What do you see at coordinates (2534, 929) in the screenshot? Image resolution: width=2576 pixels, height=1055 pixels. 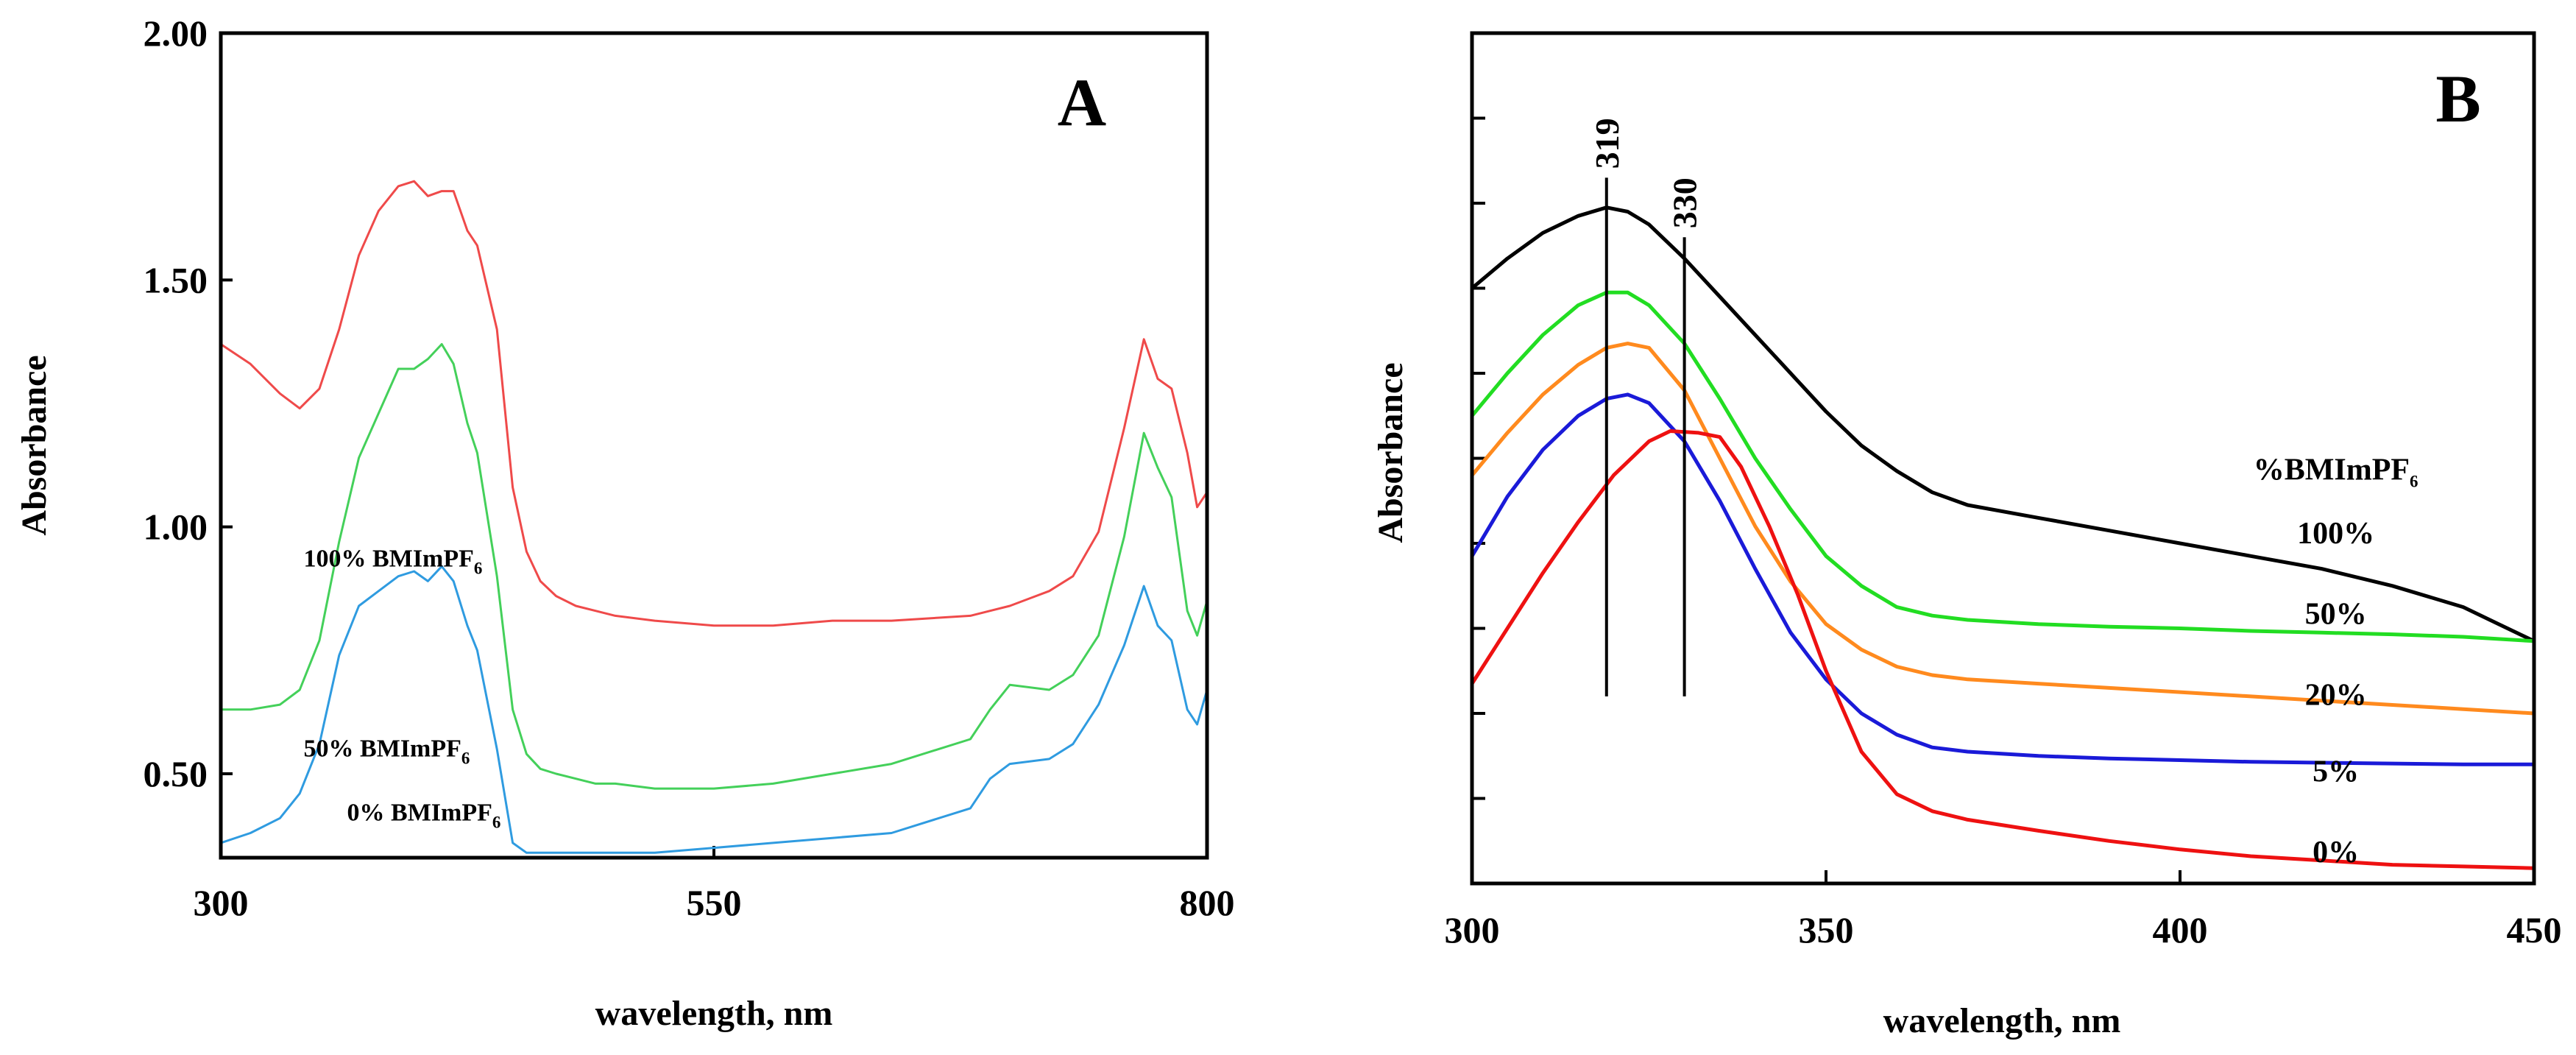 I see `panel-b-x-tick-label: 450` at bounding box center [2534, 929].